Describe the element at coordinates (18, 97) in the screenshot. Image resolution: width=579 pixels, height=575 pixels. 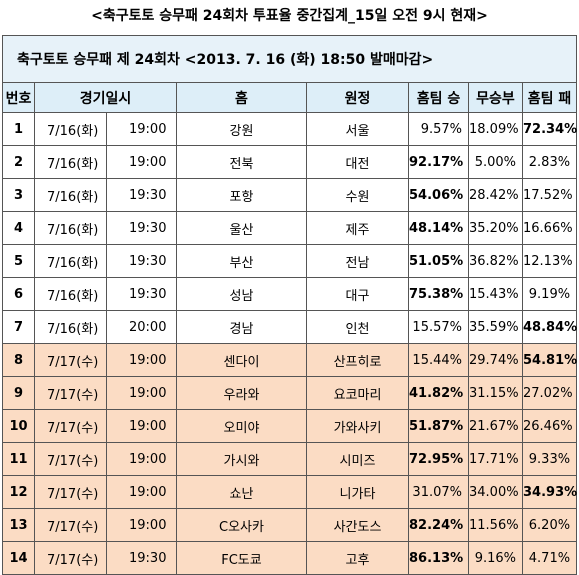
I see `header-no: 번호` at that location.